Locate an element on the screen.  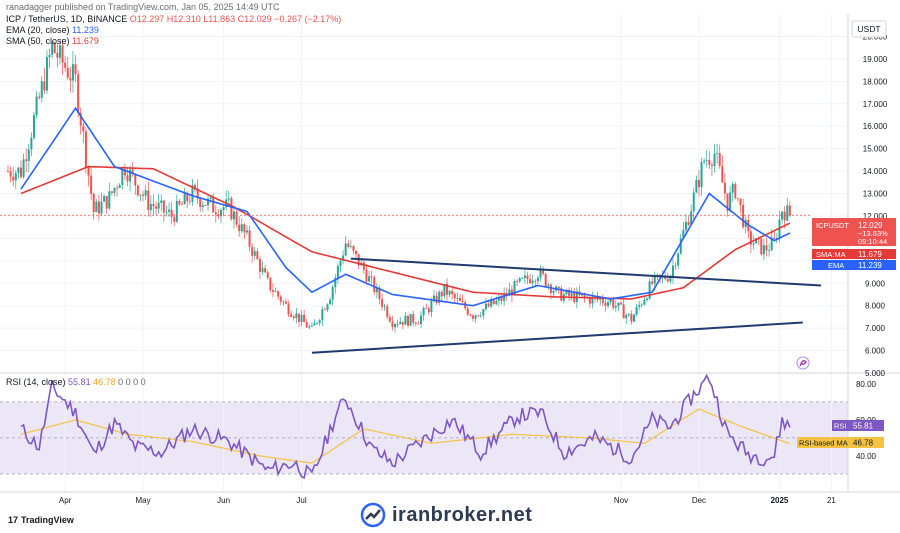
svg-text: 46.78 is located at coordinates (863, 443).